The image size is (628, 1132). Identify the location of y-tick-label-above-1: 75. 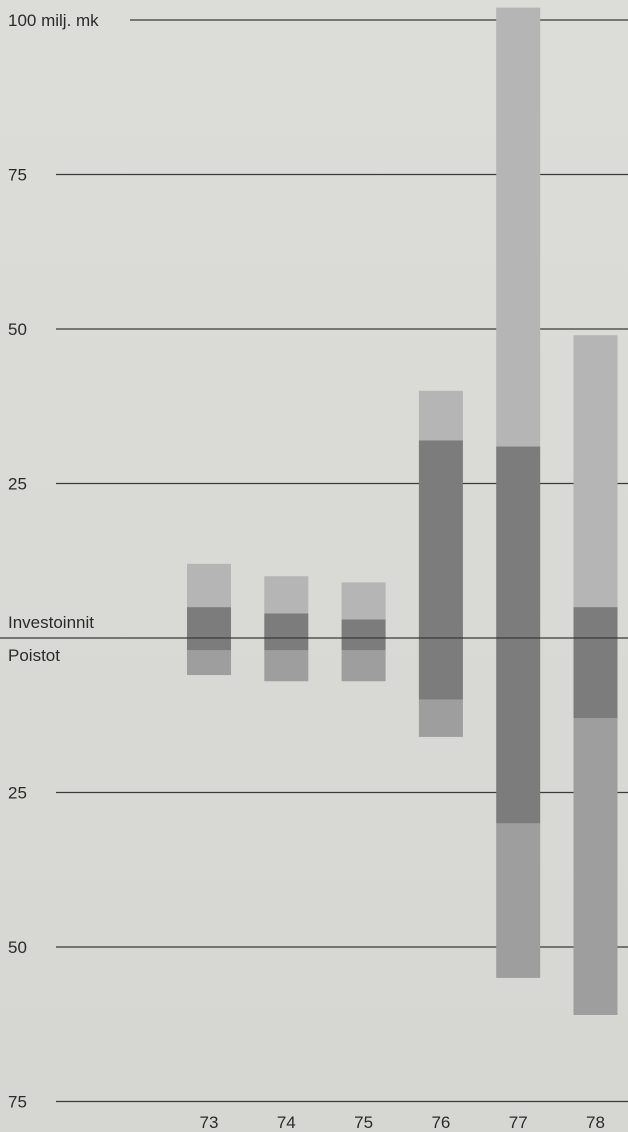
(17, 175).